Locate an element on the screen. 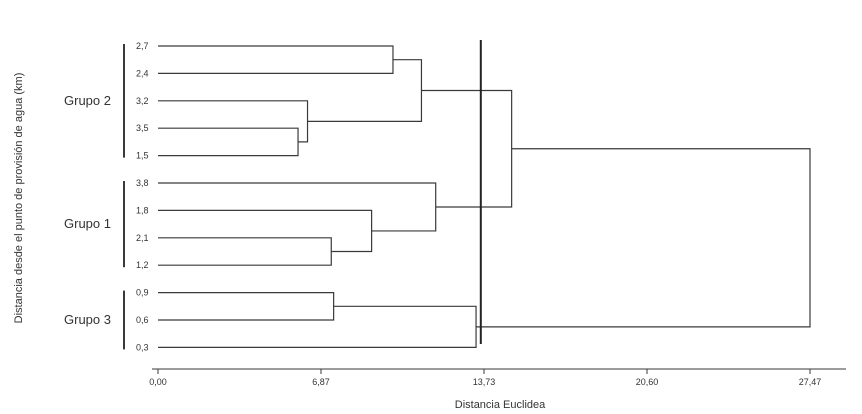  x-axis-ticks: 0,00 6,87 13,73 20,60 27,47 is located at coordinates (485, 378).